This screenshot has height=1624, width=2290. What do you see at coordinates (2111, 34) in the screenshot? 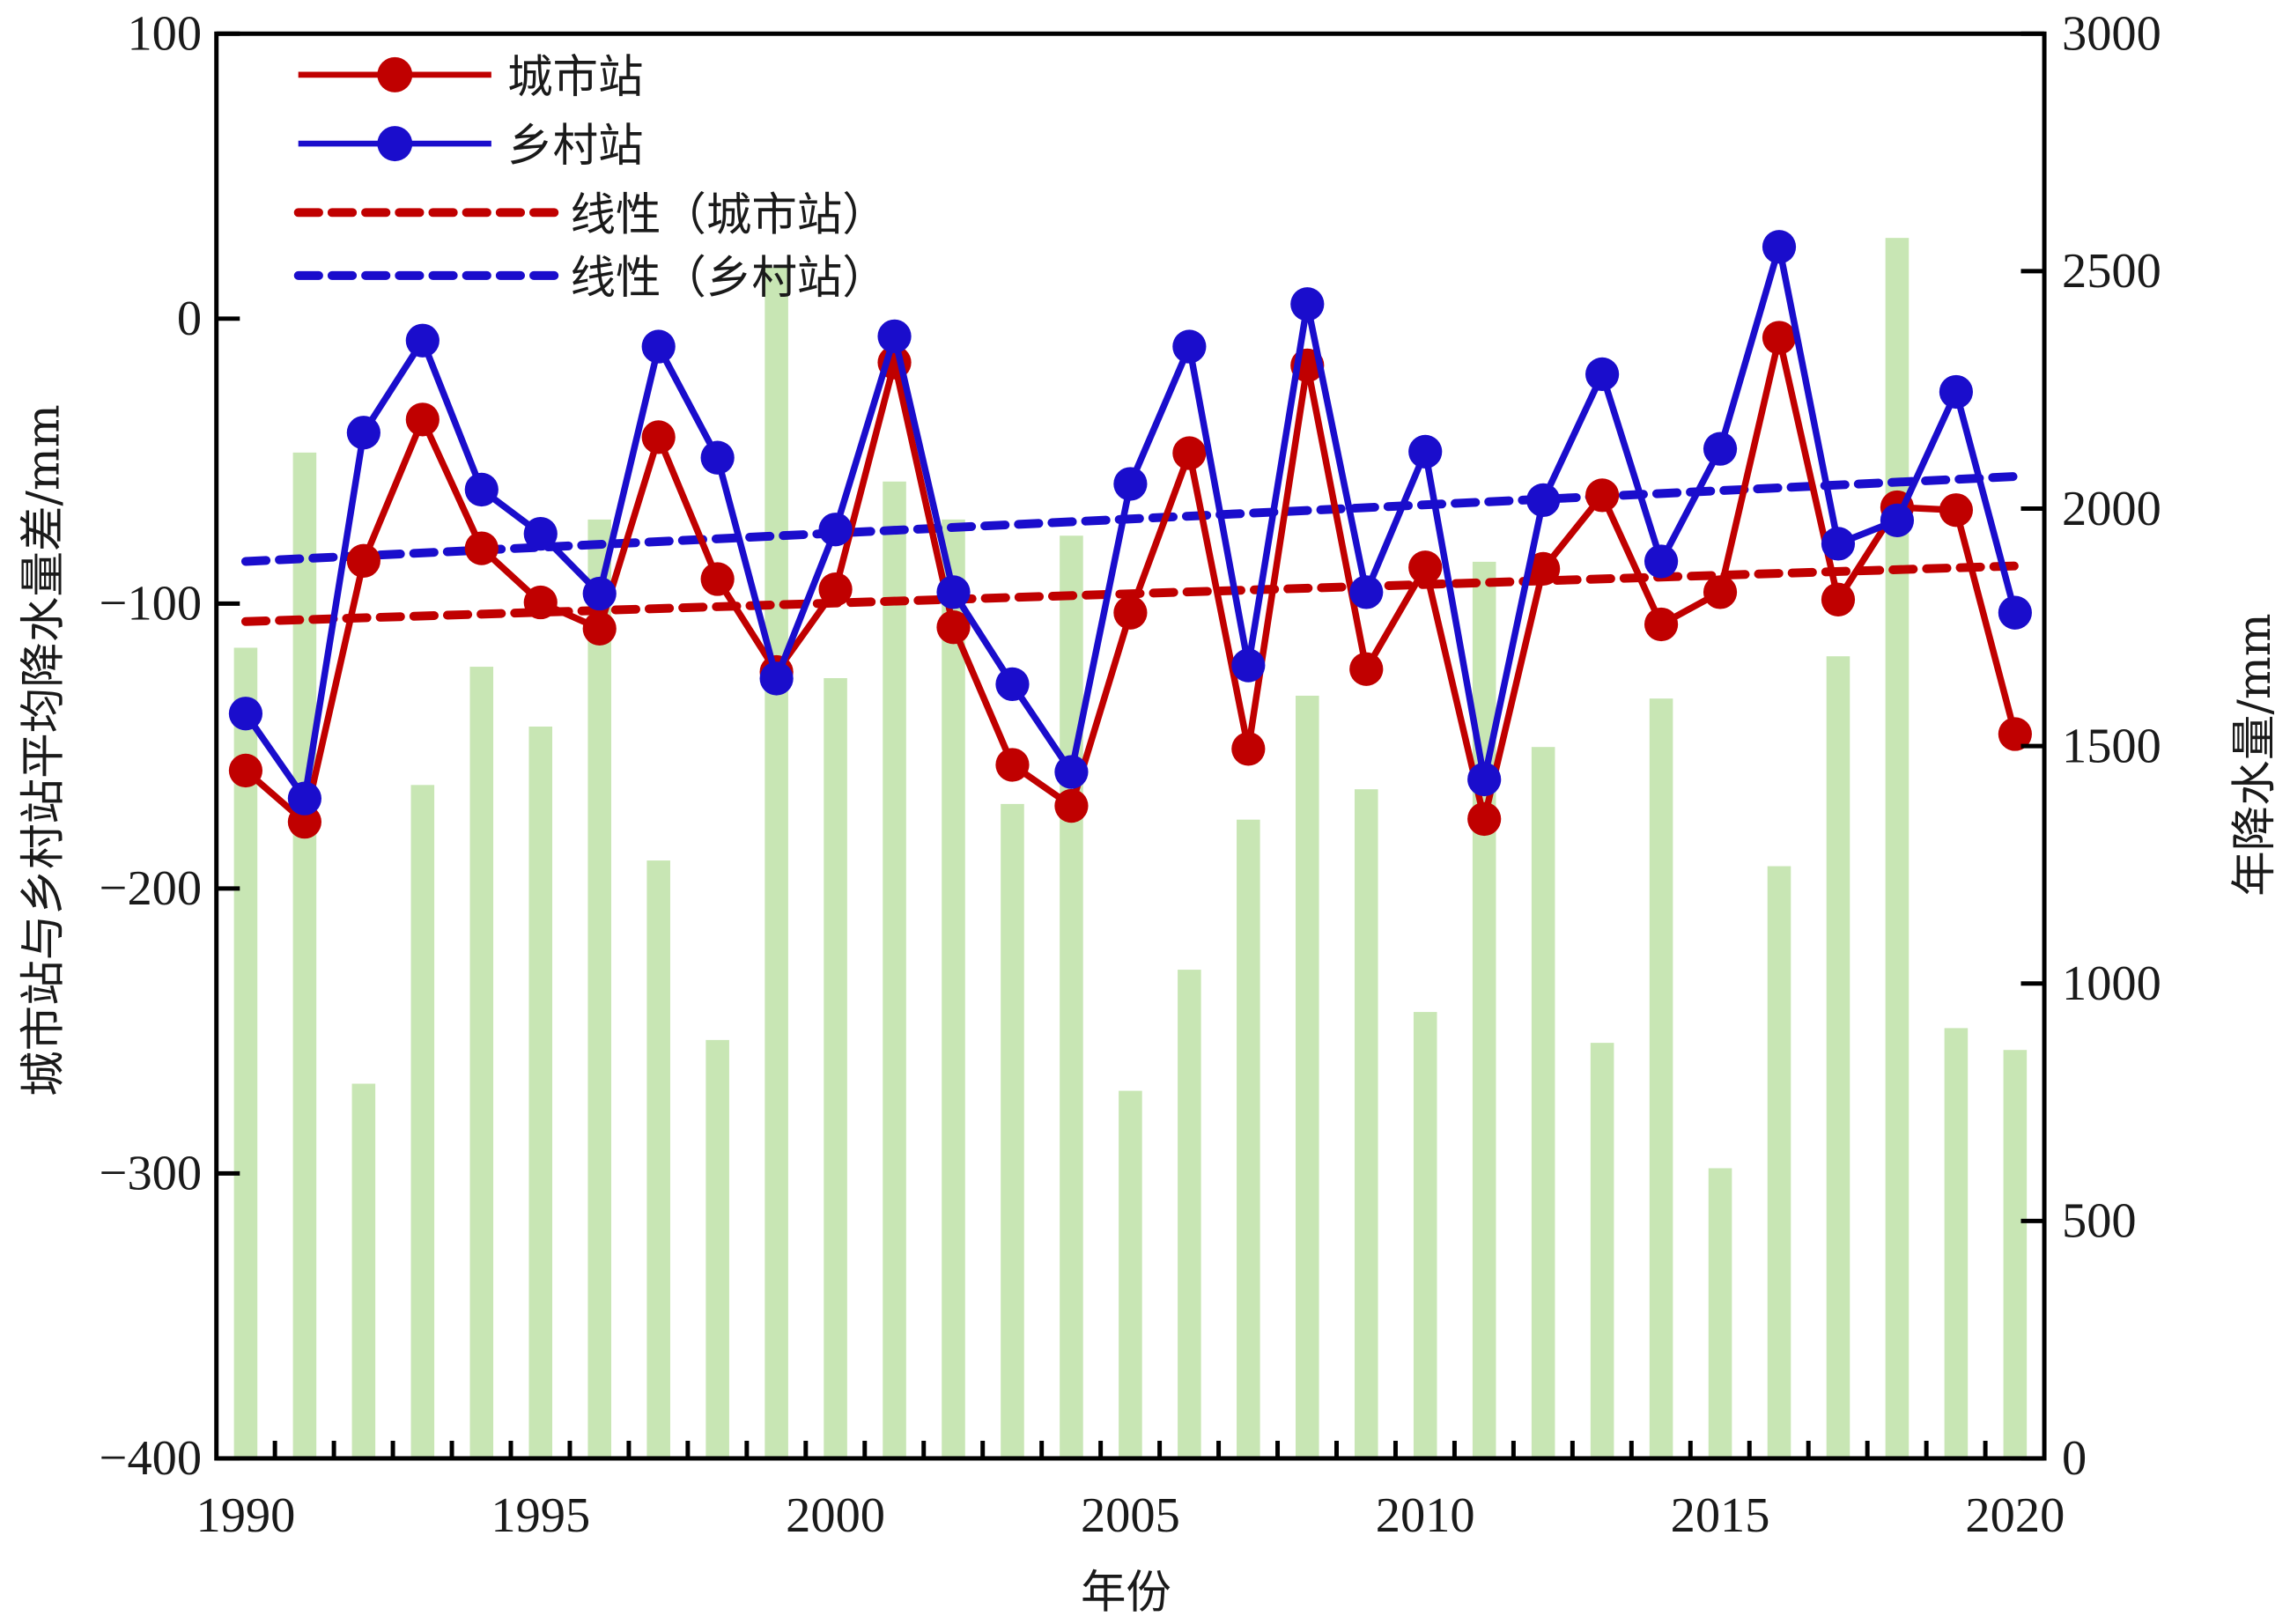
I see `y-right-tick-label: 3000` at bounding box center [2111, 34].